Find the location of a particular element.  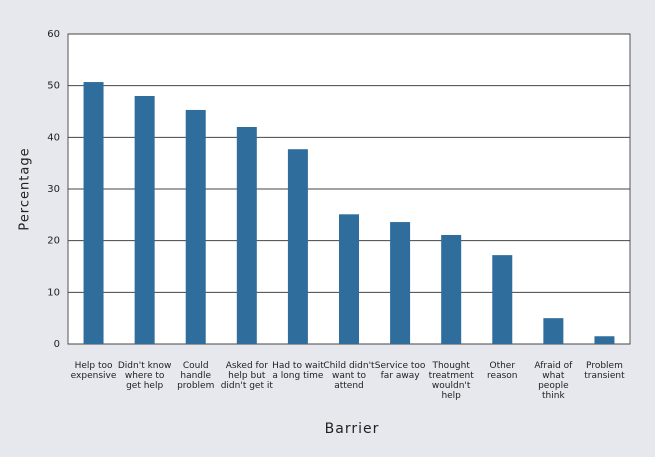

x-tick-label: Problem transient is located at coordinates (604, 371).